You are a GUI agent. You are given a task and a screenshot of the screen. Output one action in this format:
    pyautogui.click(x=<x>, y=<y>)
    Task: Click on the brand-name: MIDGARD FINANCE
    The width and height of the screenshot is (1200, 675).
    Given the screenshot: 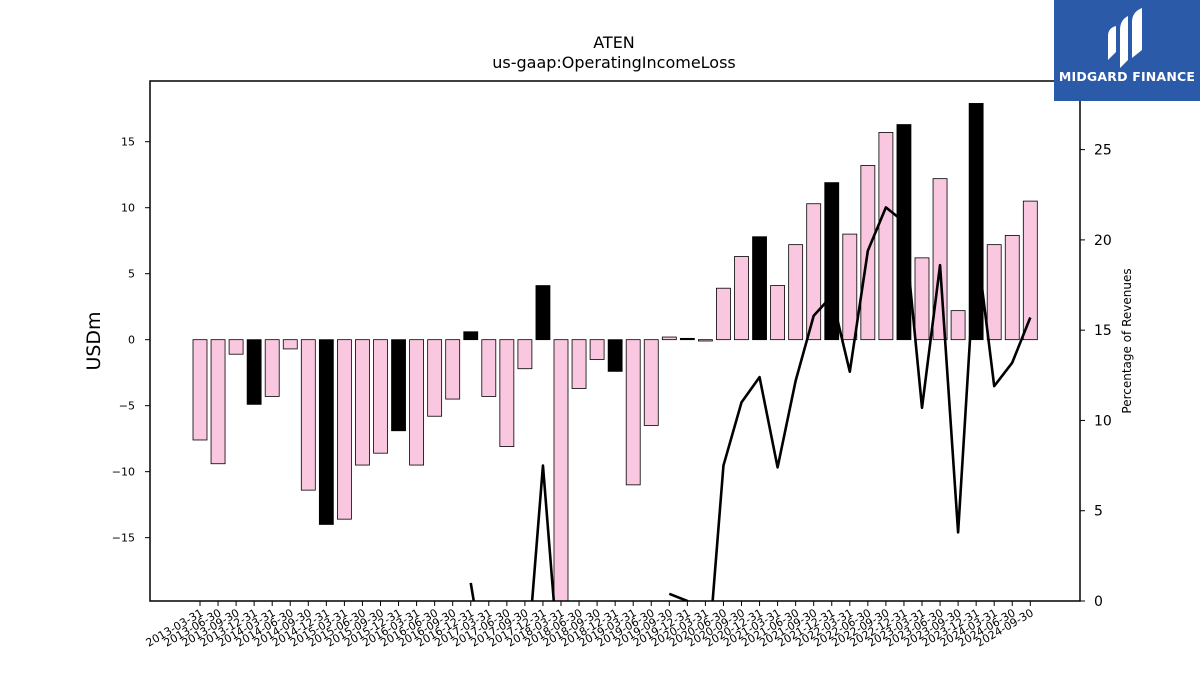 What is the action you would take?
    pyautogui.click(x=1127, y=76)
    